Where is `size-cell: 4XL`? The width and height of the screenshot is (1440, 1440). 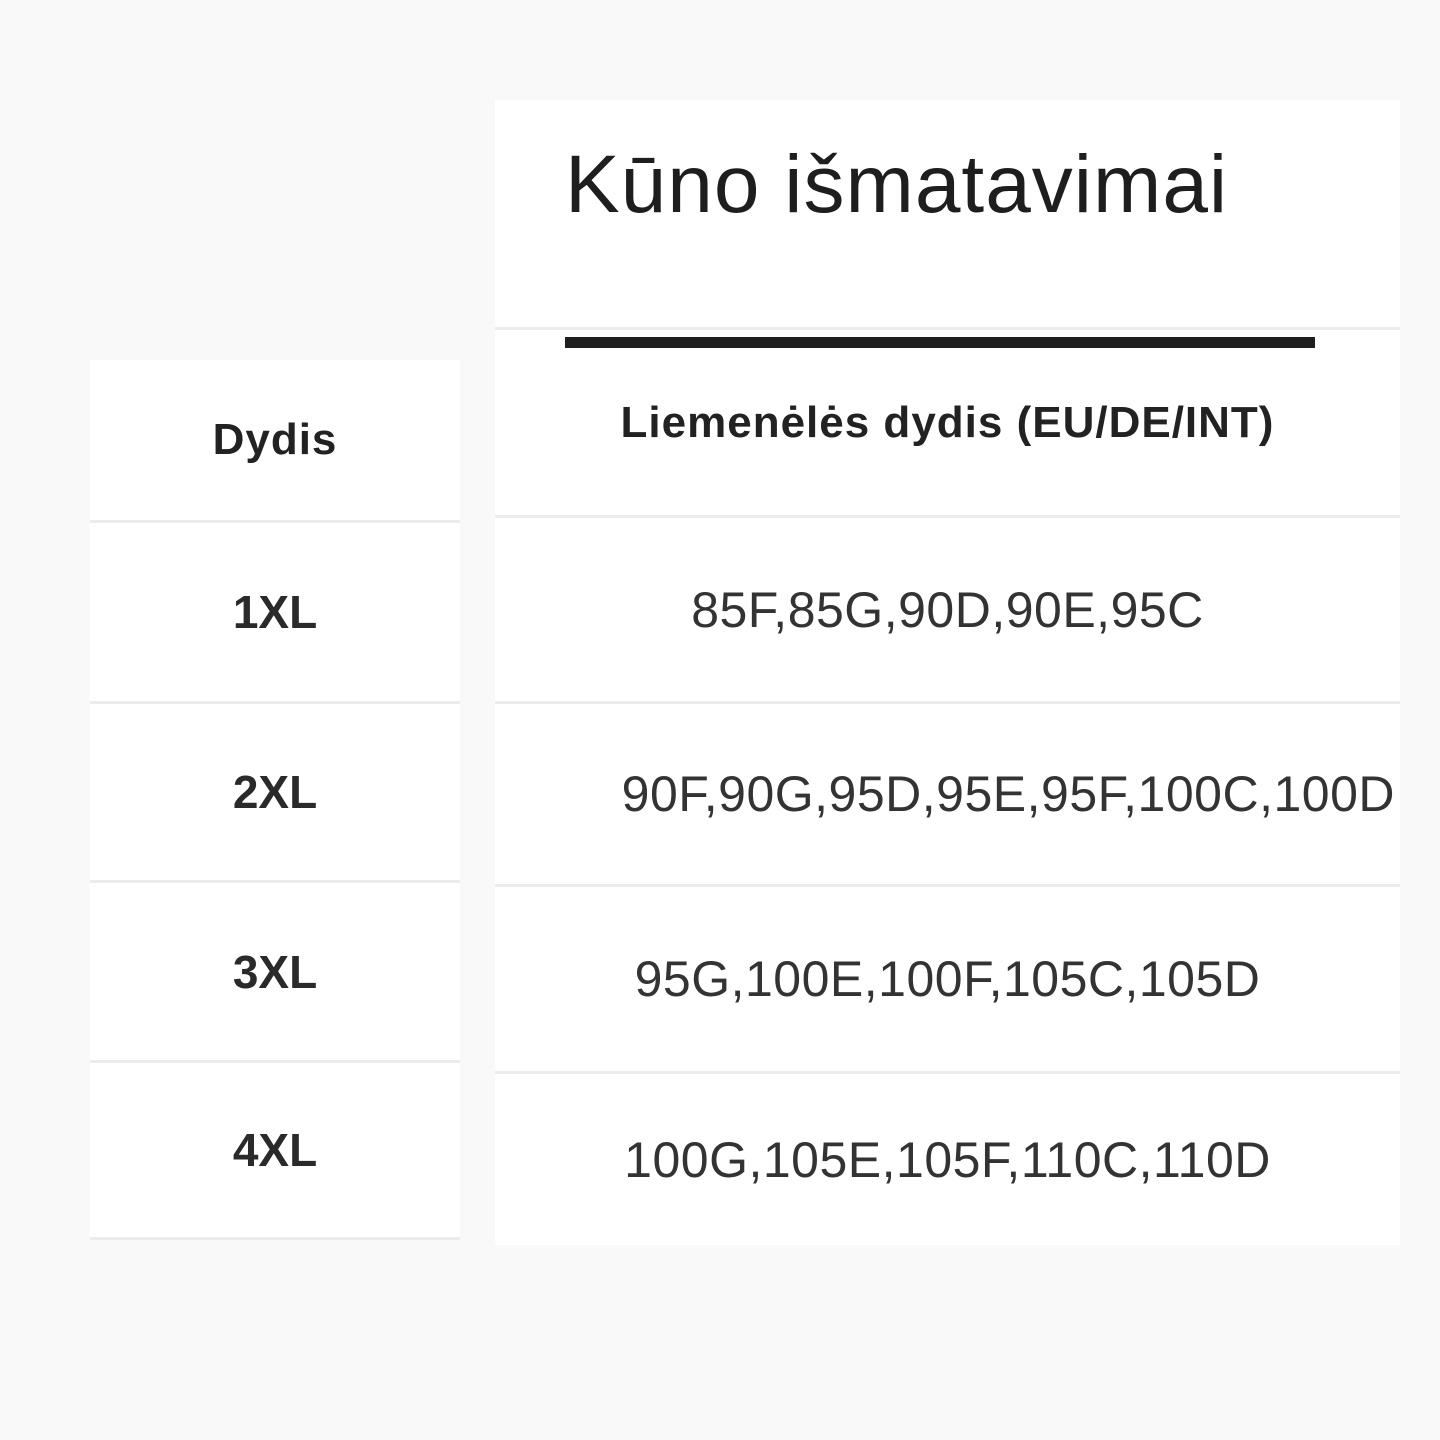 size-cell: 4XL is located at coordinates (275, 1151).